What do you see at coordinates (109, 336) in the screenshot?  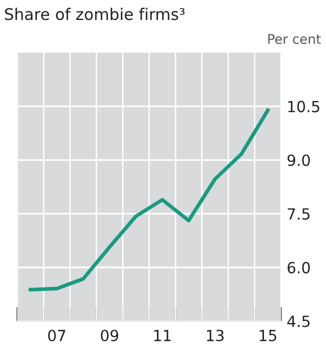 I see `x-tick-label: 09` at bounding box center [109, 336].